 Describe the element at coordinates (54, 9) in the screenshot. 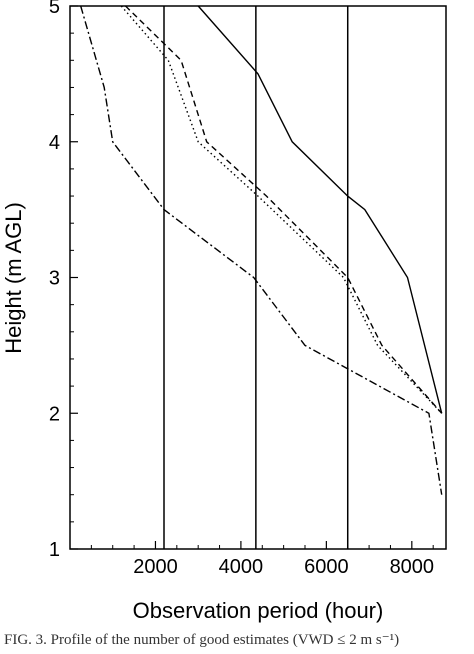

I see `y-tick-label: 5` at that location.